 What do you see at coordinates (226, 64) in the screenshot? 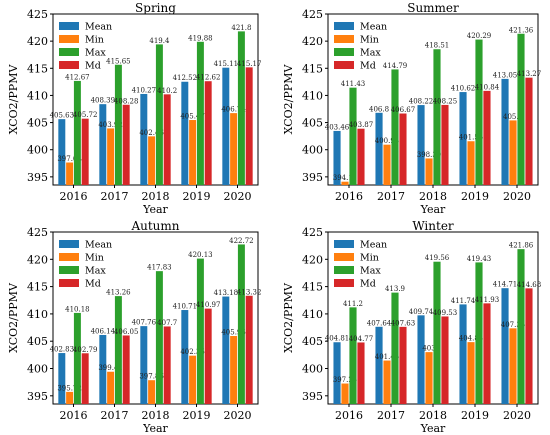
I see `data-label-mean-2020: 415.11` at bounding box center [226, 64].